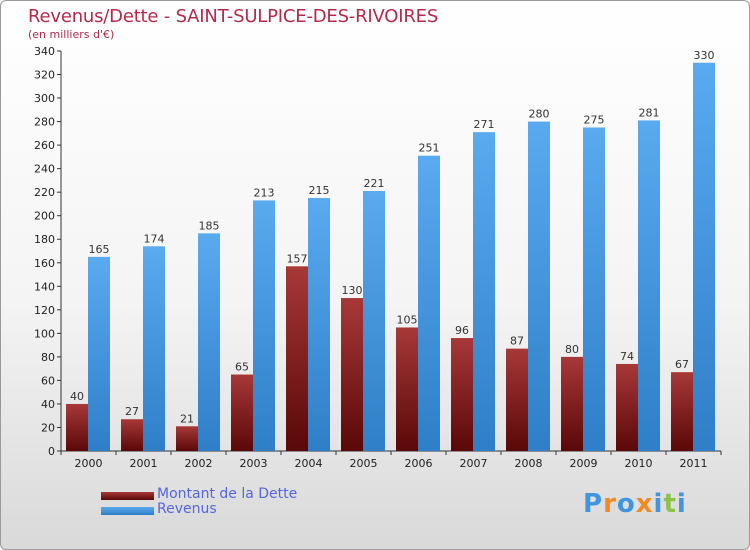 This screenshot has width=750, height=550. Describe the element at coordinates (48, 357) in the screenshot. I see `y-tick-label: 80` at that location.